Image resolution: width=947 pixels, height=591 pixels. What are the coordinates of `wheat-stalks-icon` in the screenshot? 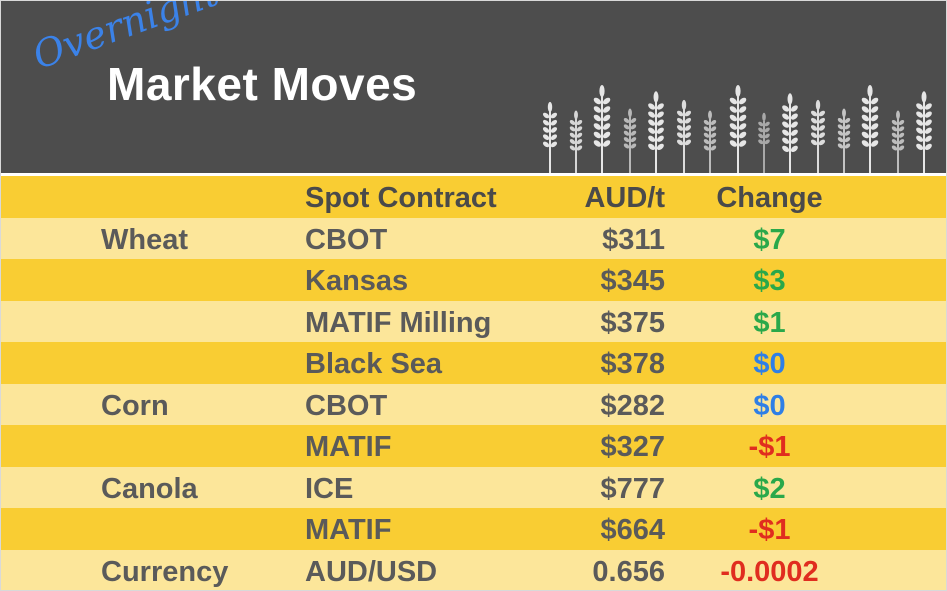 It's located at (737, 129).